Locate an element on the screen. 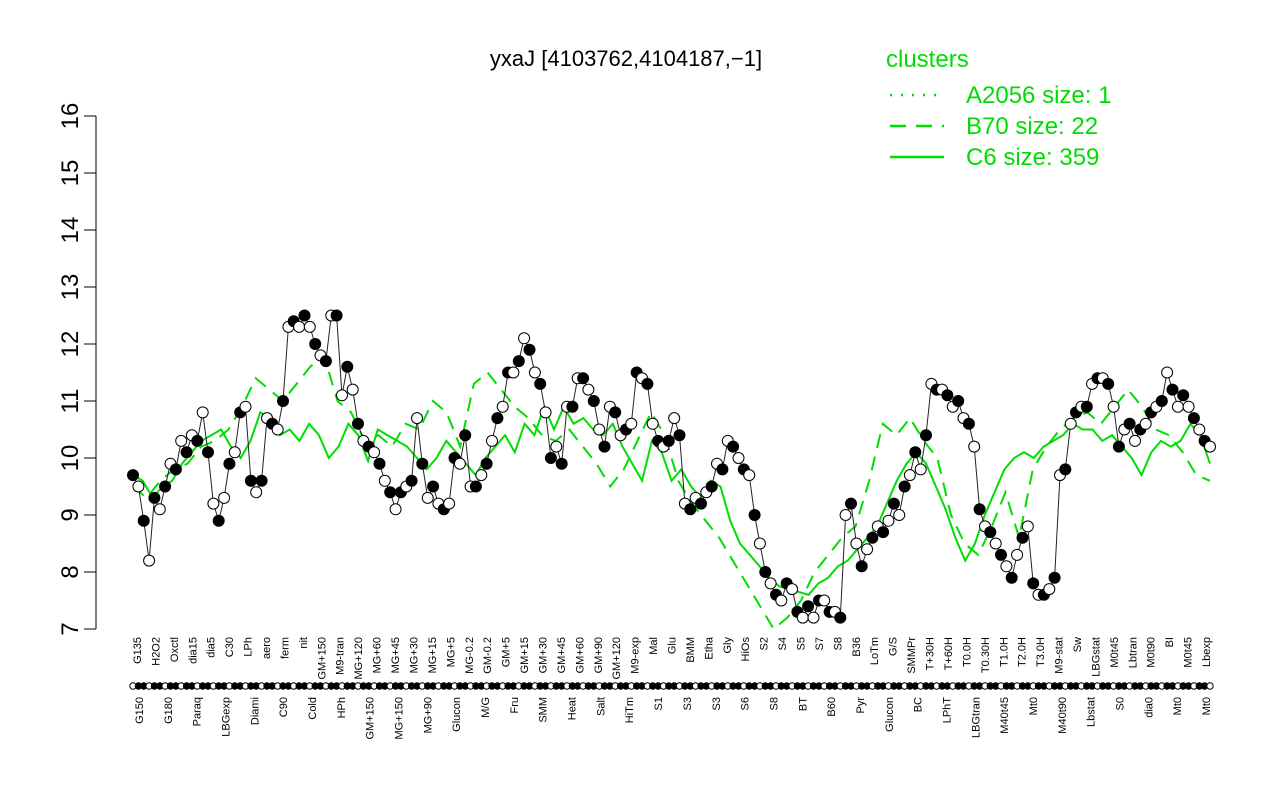 The image size is (1280, 800). rug-mark is located at coordinates (1210, 686).